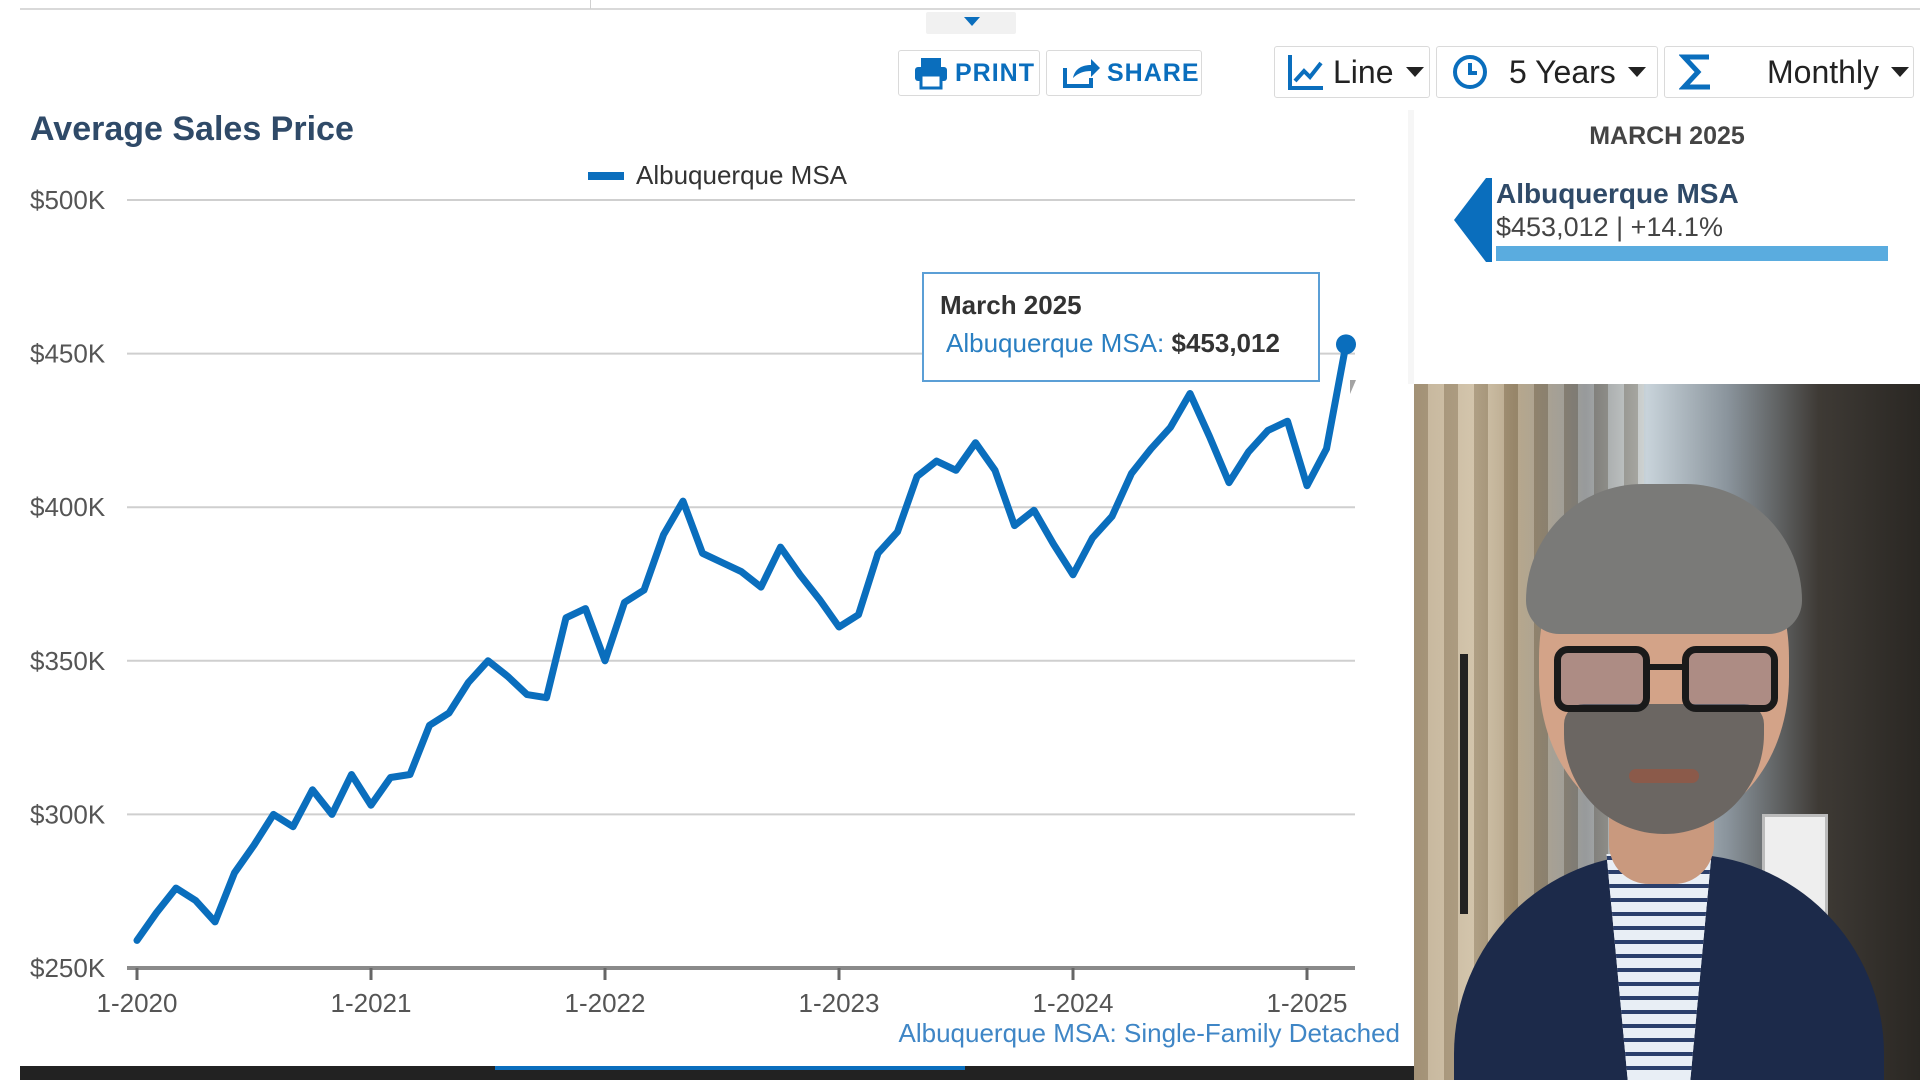 This screenshot has width=1920, height=1080. Describe the element at coordinates (137, 1003) in the screenshot. I see `x-tick-label: 1-2020` at that location.